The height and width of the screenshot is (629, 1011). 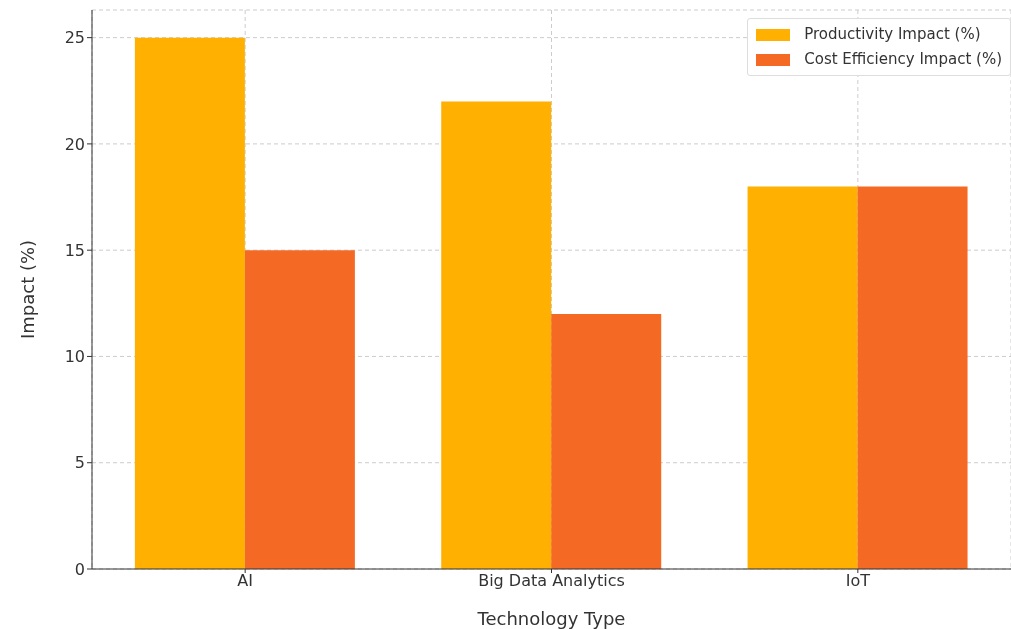 I want to click on y-tick-label: 5, so click(x=79, y=463).